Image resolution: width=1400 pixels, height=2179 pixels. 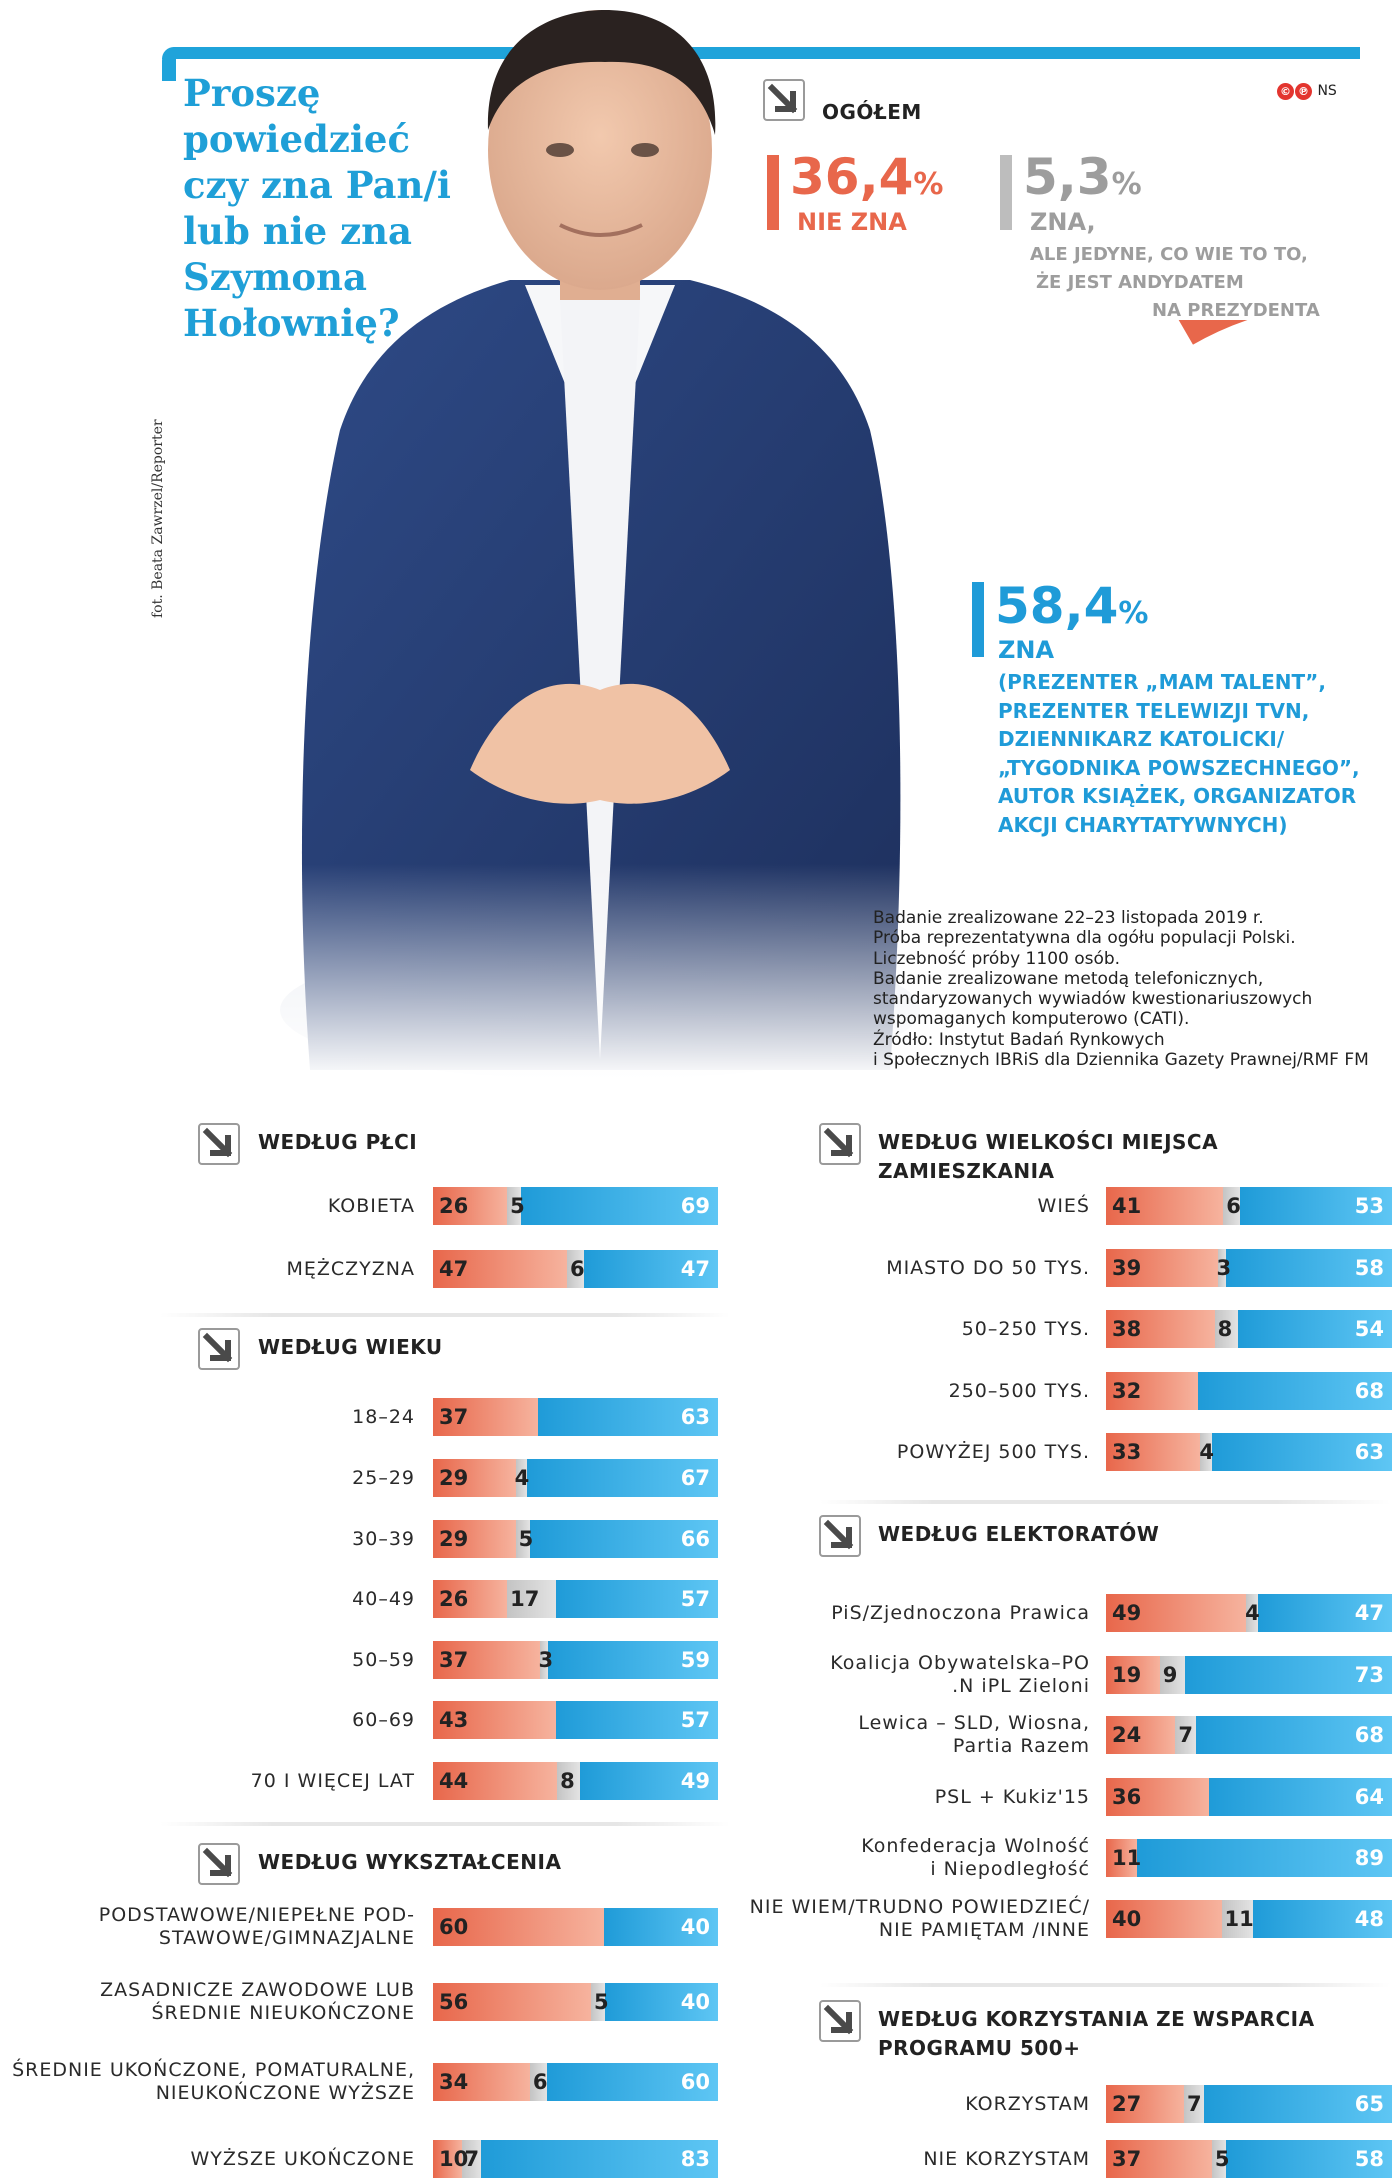 I want to click on stacked-bar: 29 4 67, so click(x=575, y=1478).